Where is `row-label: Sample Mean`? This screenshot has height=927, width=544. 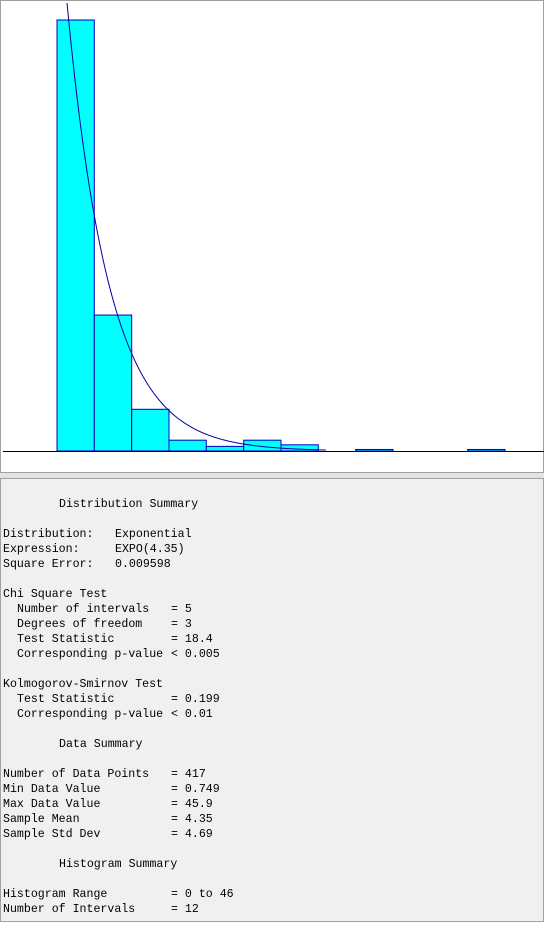
row-label: Sample Mean is located at coordinates (41, 819).